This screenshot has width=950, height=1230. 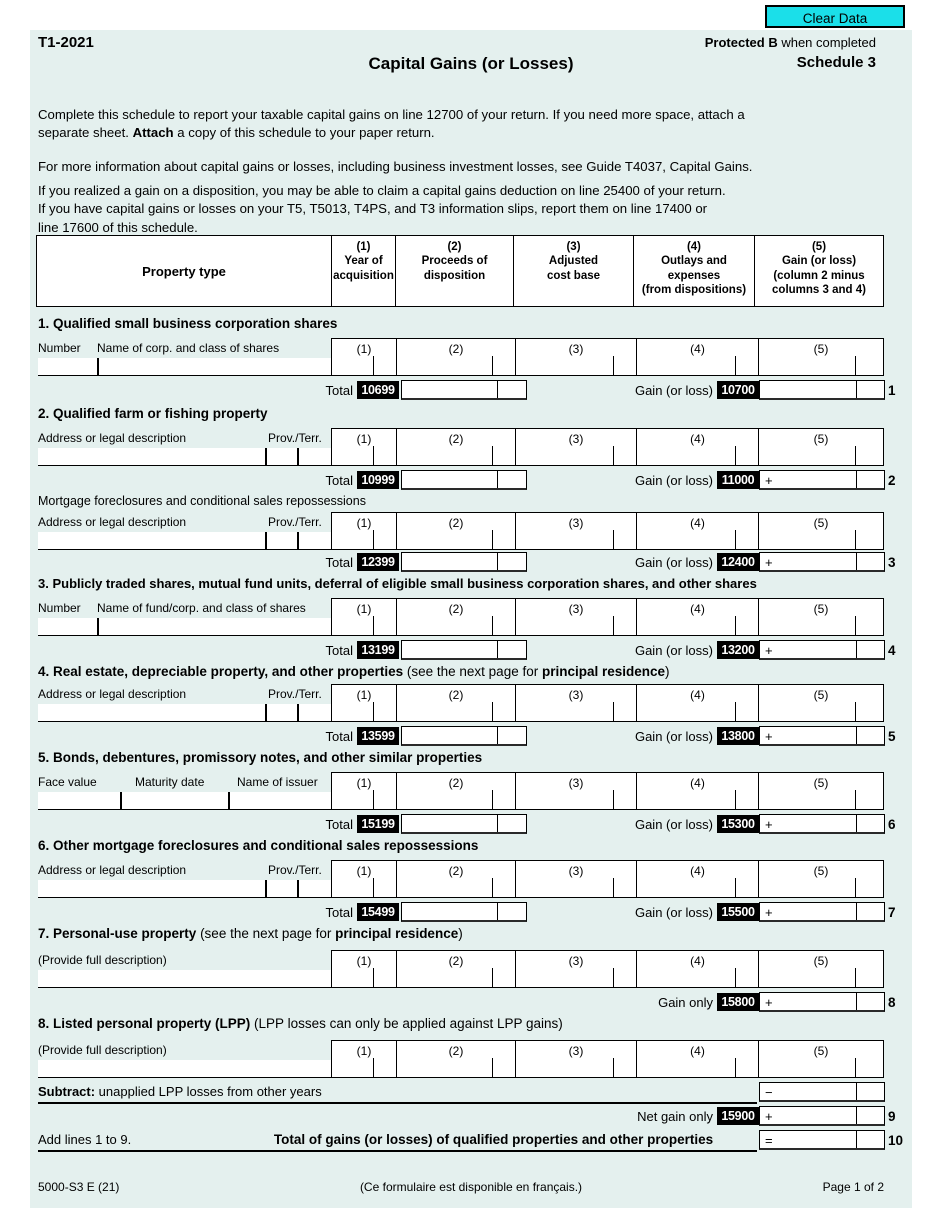 What do you see at coordinates (822, 1116) in the screenshot?
I see `net-gain-amount-field: +` at bounding box center [822, 1116].